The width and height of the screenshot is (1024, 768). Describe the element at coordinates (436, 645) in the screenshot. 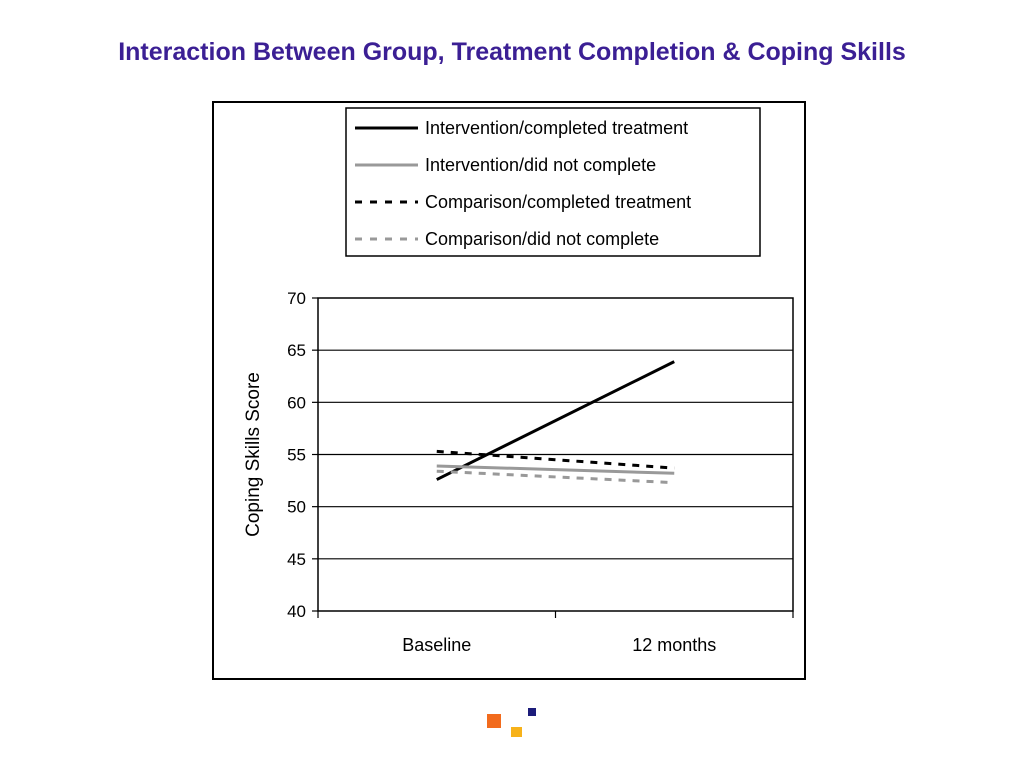

I see `x-tick-label: Baseline` at that location.